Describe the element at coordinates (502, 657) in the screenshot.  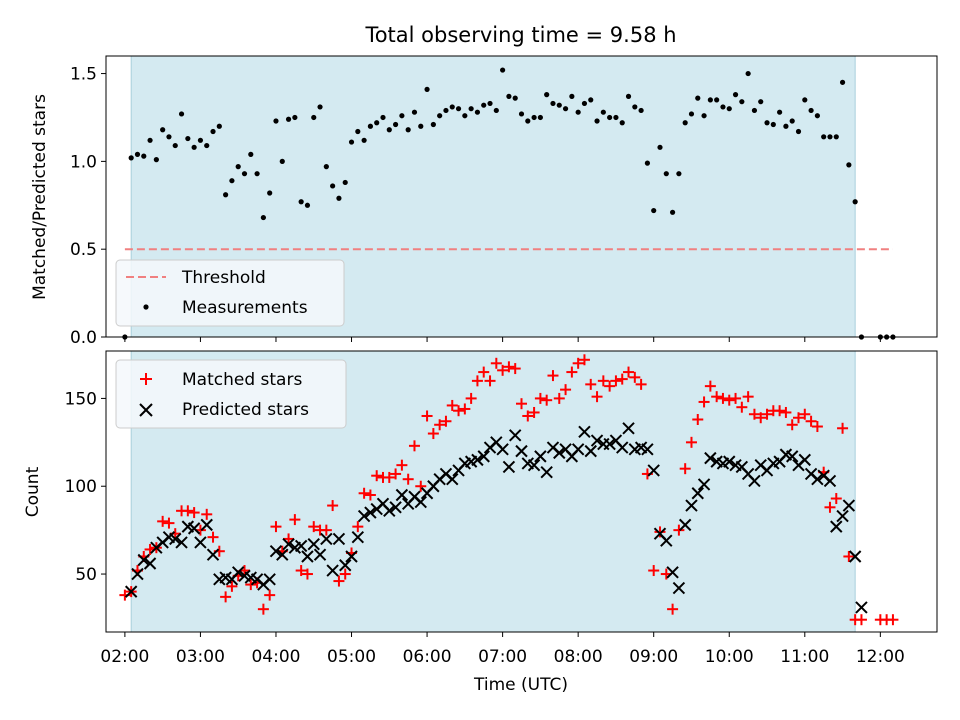
I see `x-tick-label: 07:00` at that location.